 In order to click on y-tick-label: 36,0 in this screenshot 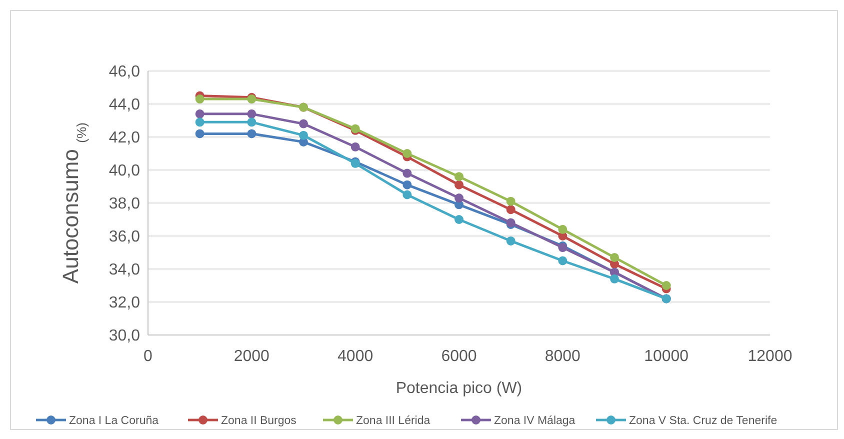, I will do `click(124, 237)`.